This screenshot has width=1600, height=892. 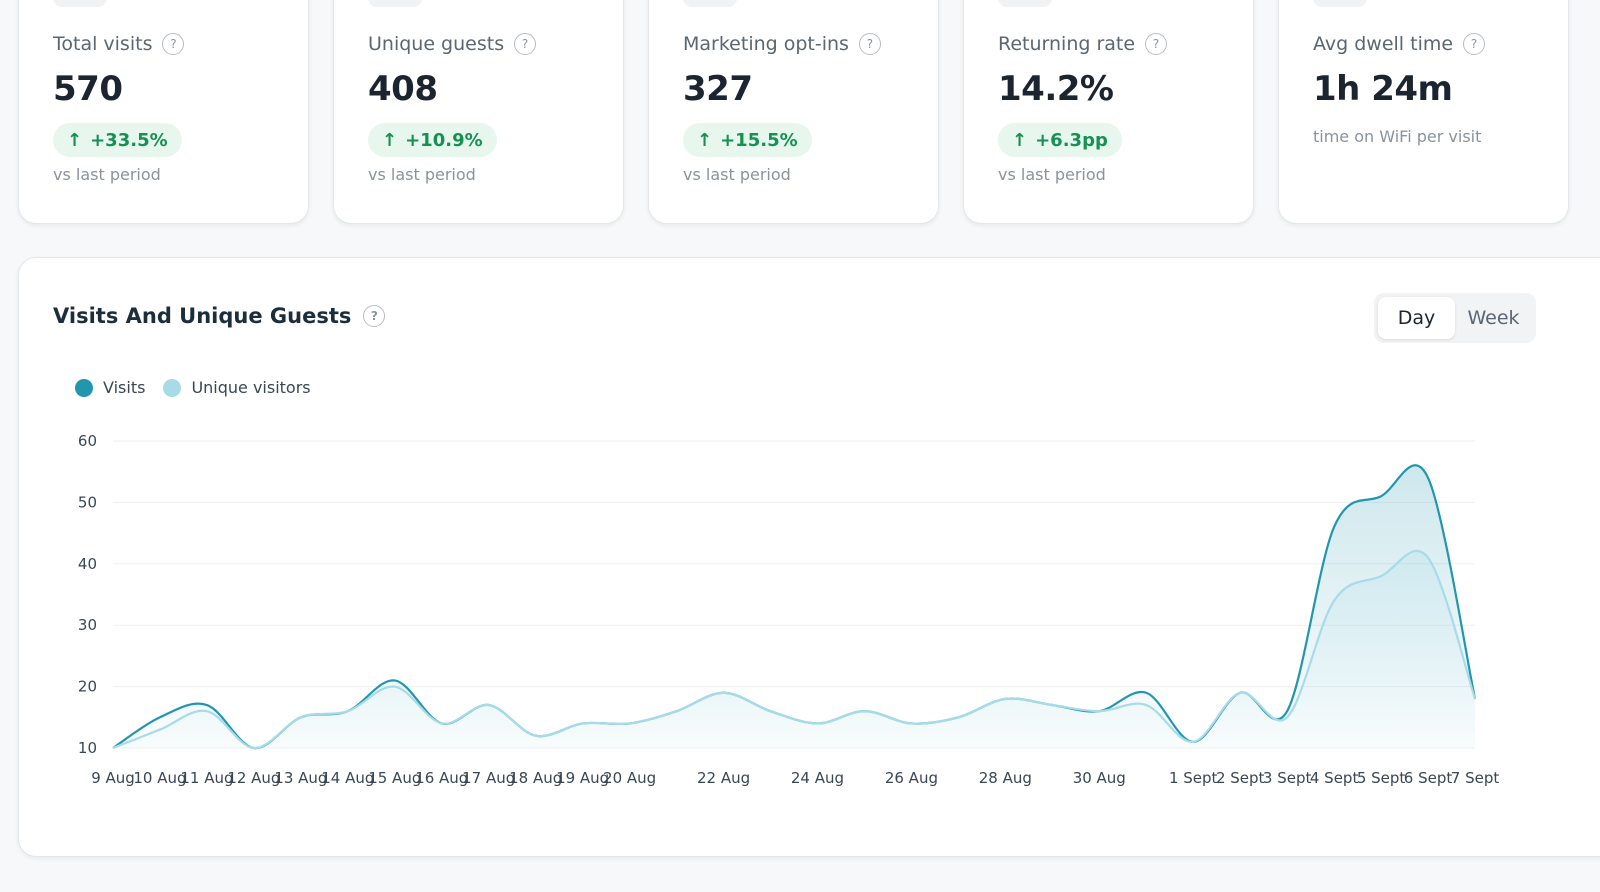 I want to click on period-toggle: Day Week, so click(x=1455, y=318).